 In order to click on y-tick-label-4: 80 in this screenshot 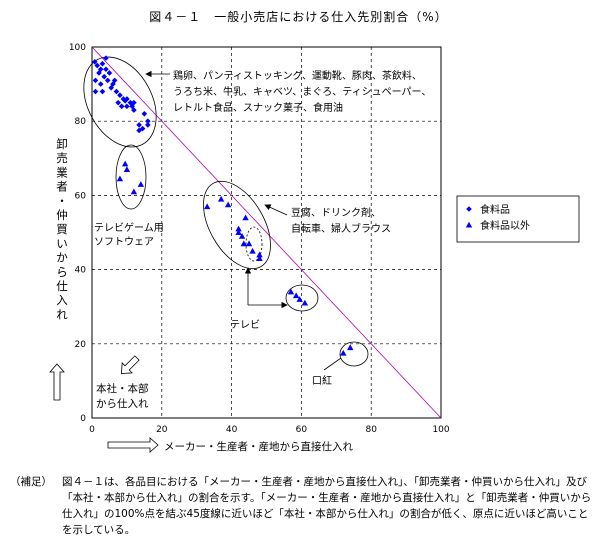, I will do `click(81, 122)`.